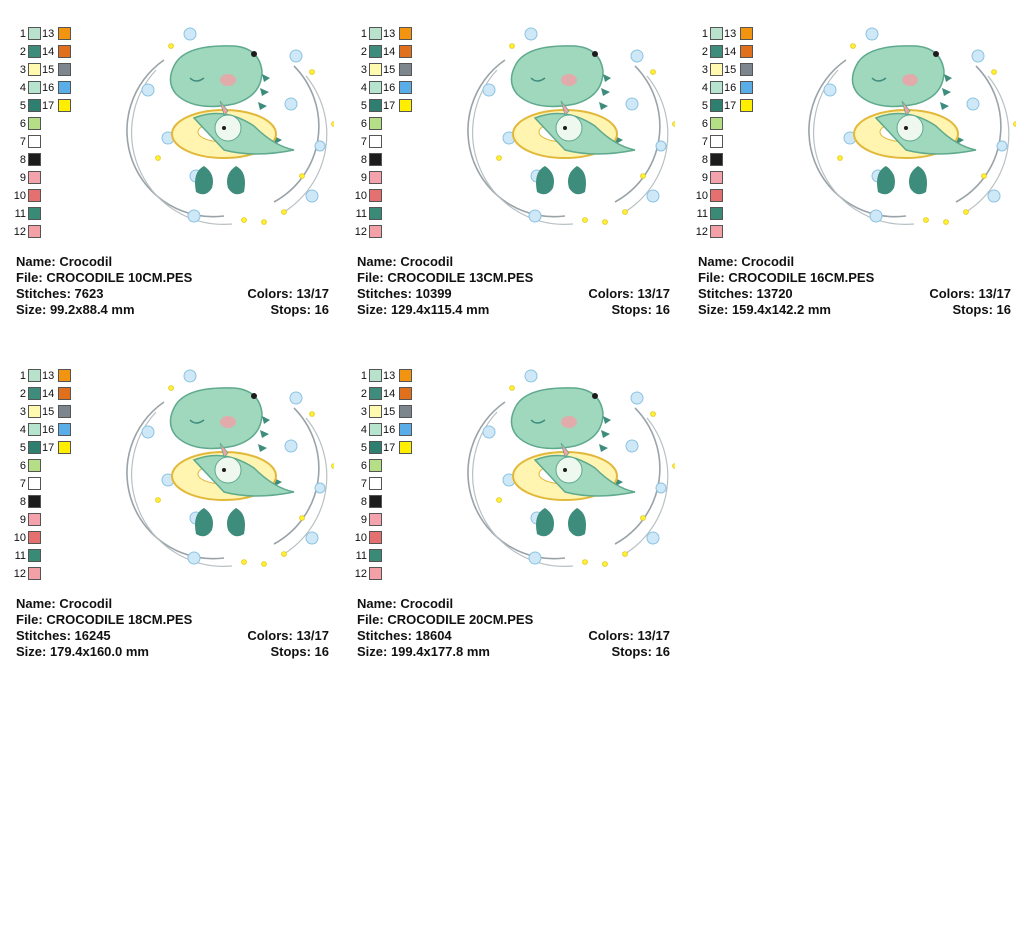  What do you see at coordinates (360, 574) in the screenshot?
I see `color-number: 12` at bounding box center [360, 574].